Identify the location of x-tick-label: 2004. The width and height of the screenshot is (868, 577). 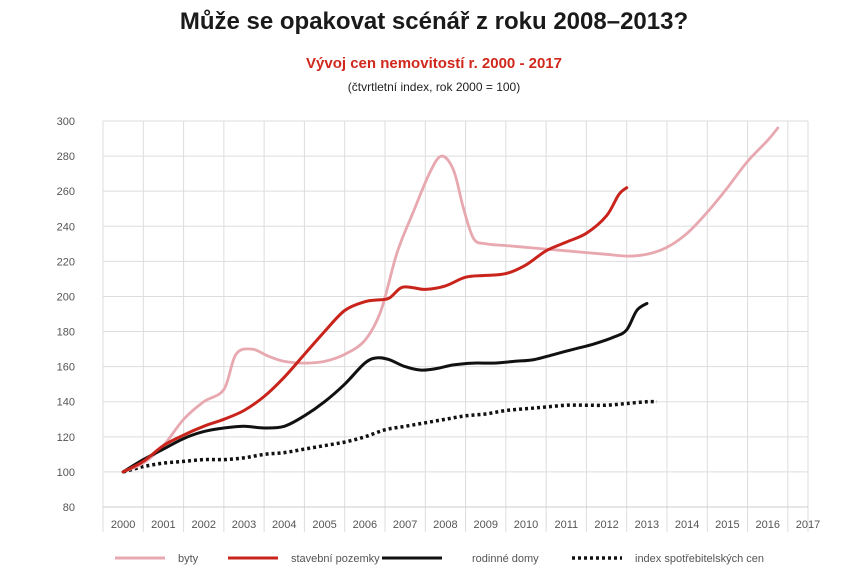
(284, 525).